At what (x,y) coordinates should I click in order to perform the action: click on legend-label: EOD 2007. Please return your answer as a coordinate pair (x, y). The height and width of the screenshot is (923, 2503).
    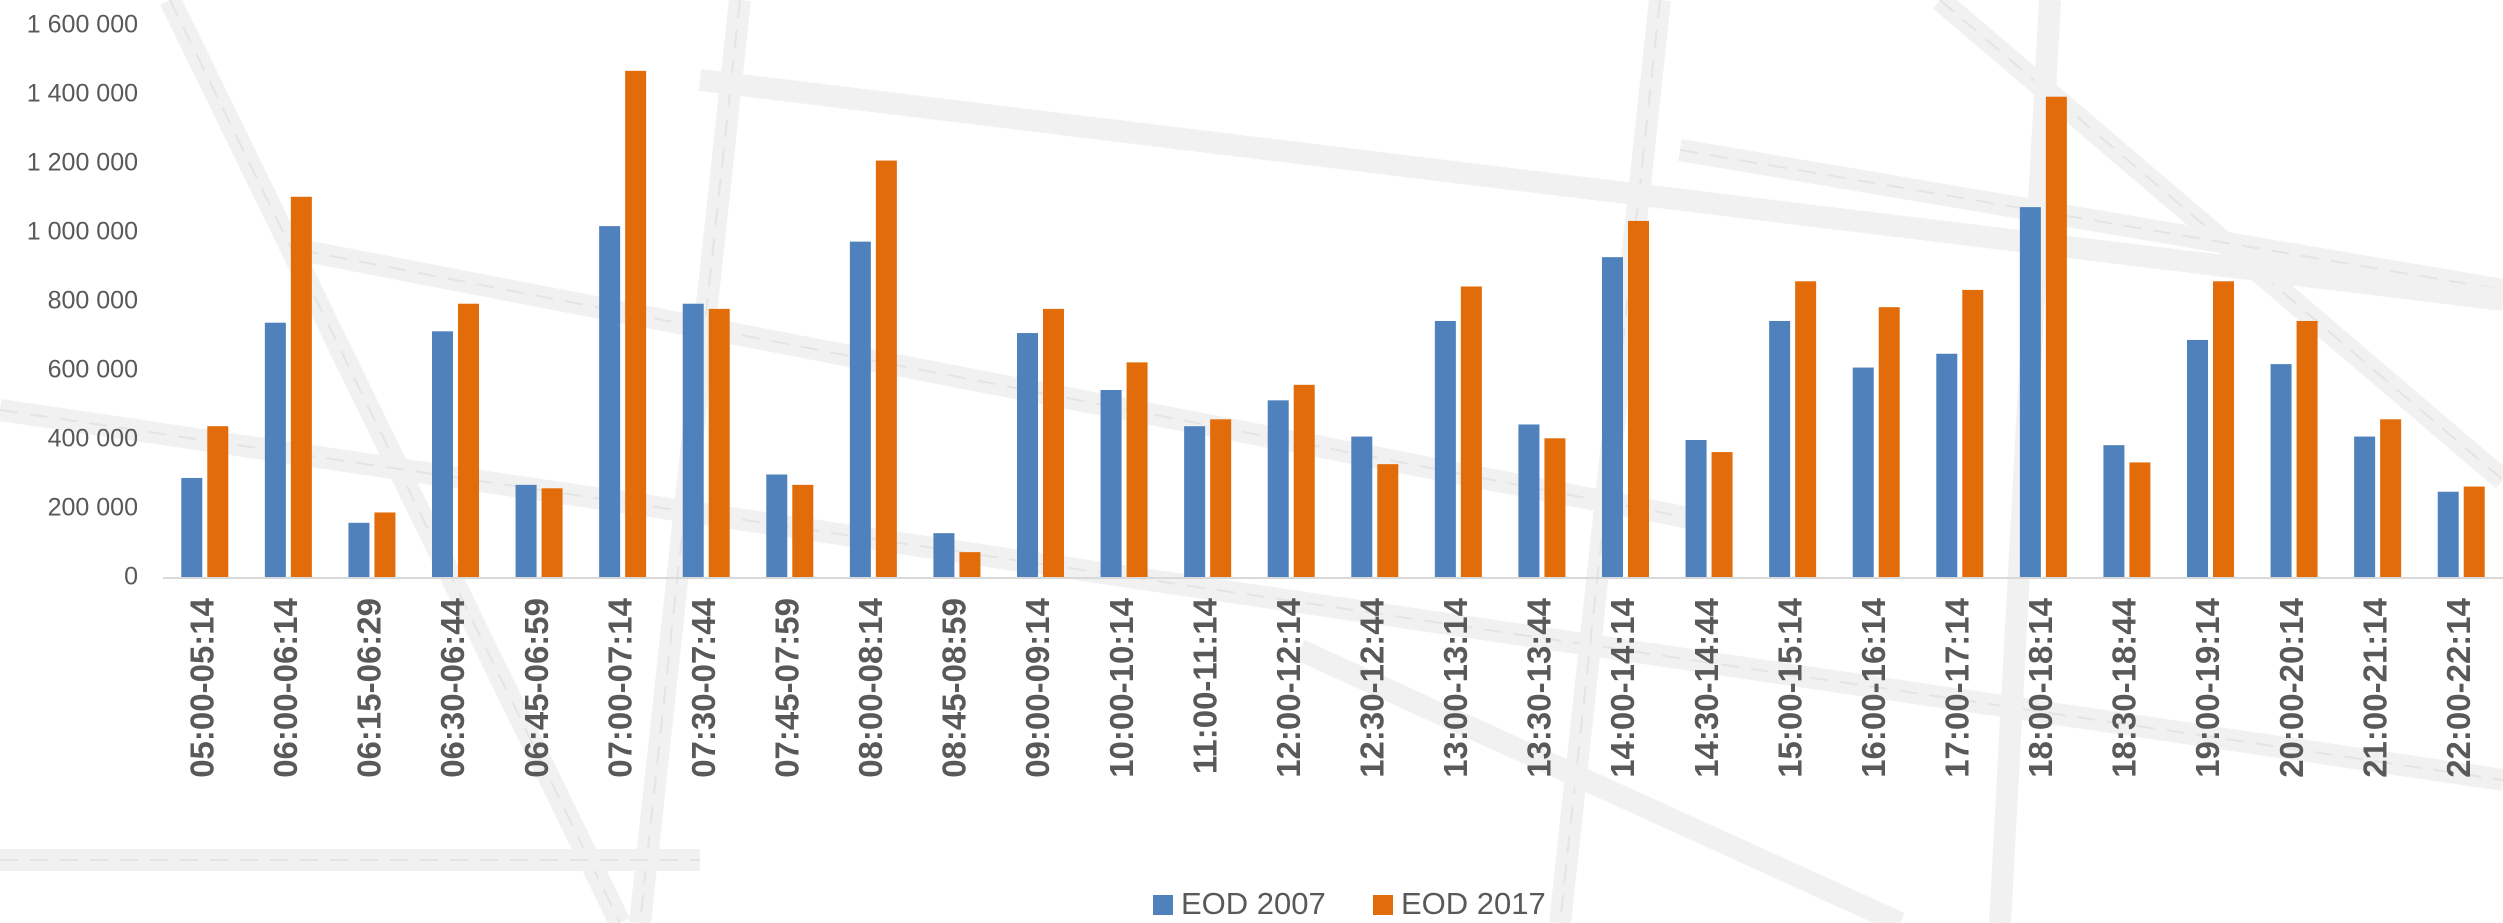
    Looking at the image, I should click on (1253, 903).